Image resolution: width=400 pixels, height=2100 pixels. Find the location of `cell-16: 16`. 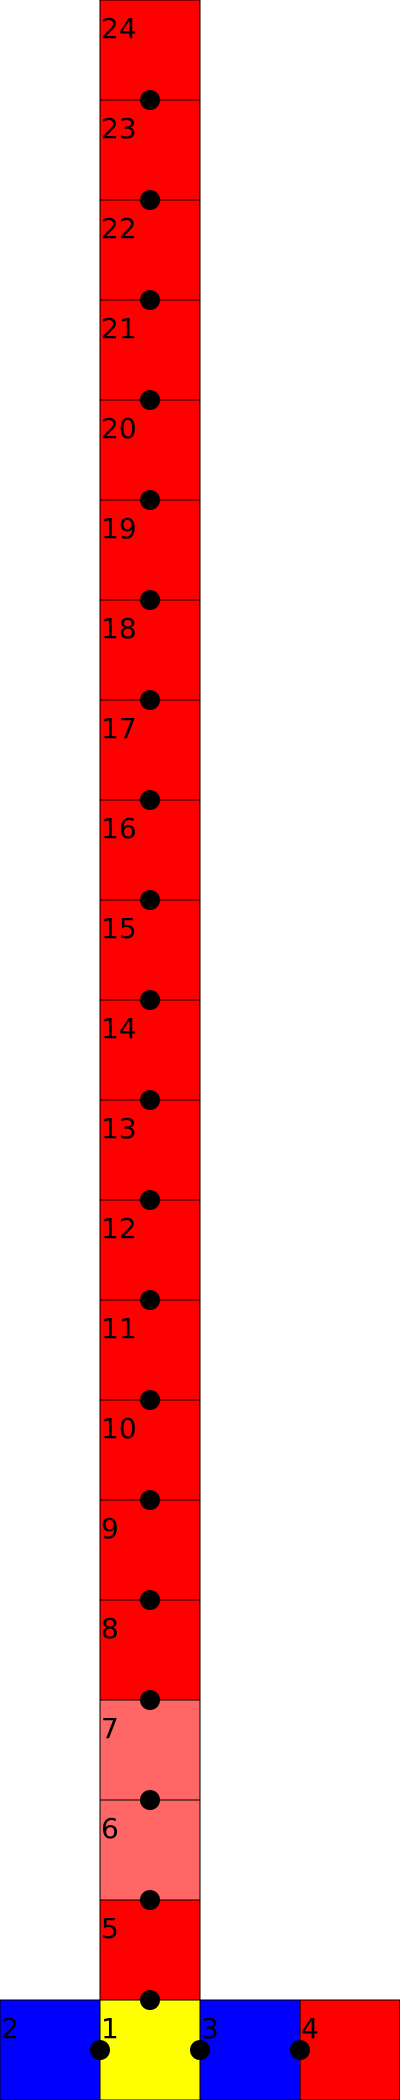

cell-16: 16 is located at coordinates (150, 850).